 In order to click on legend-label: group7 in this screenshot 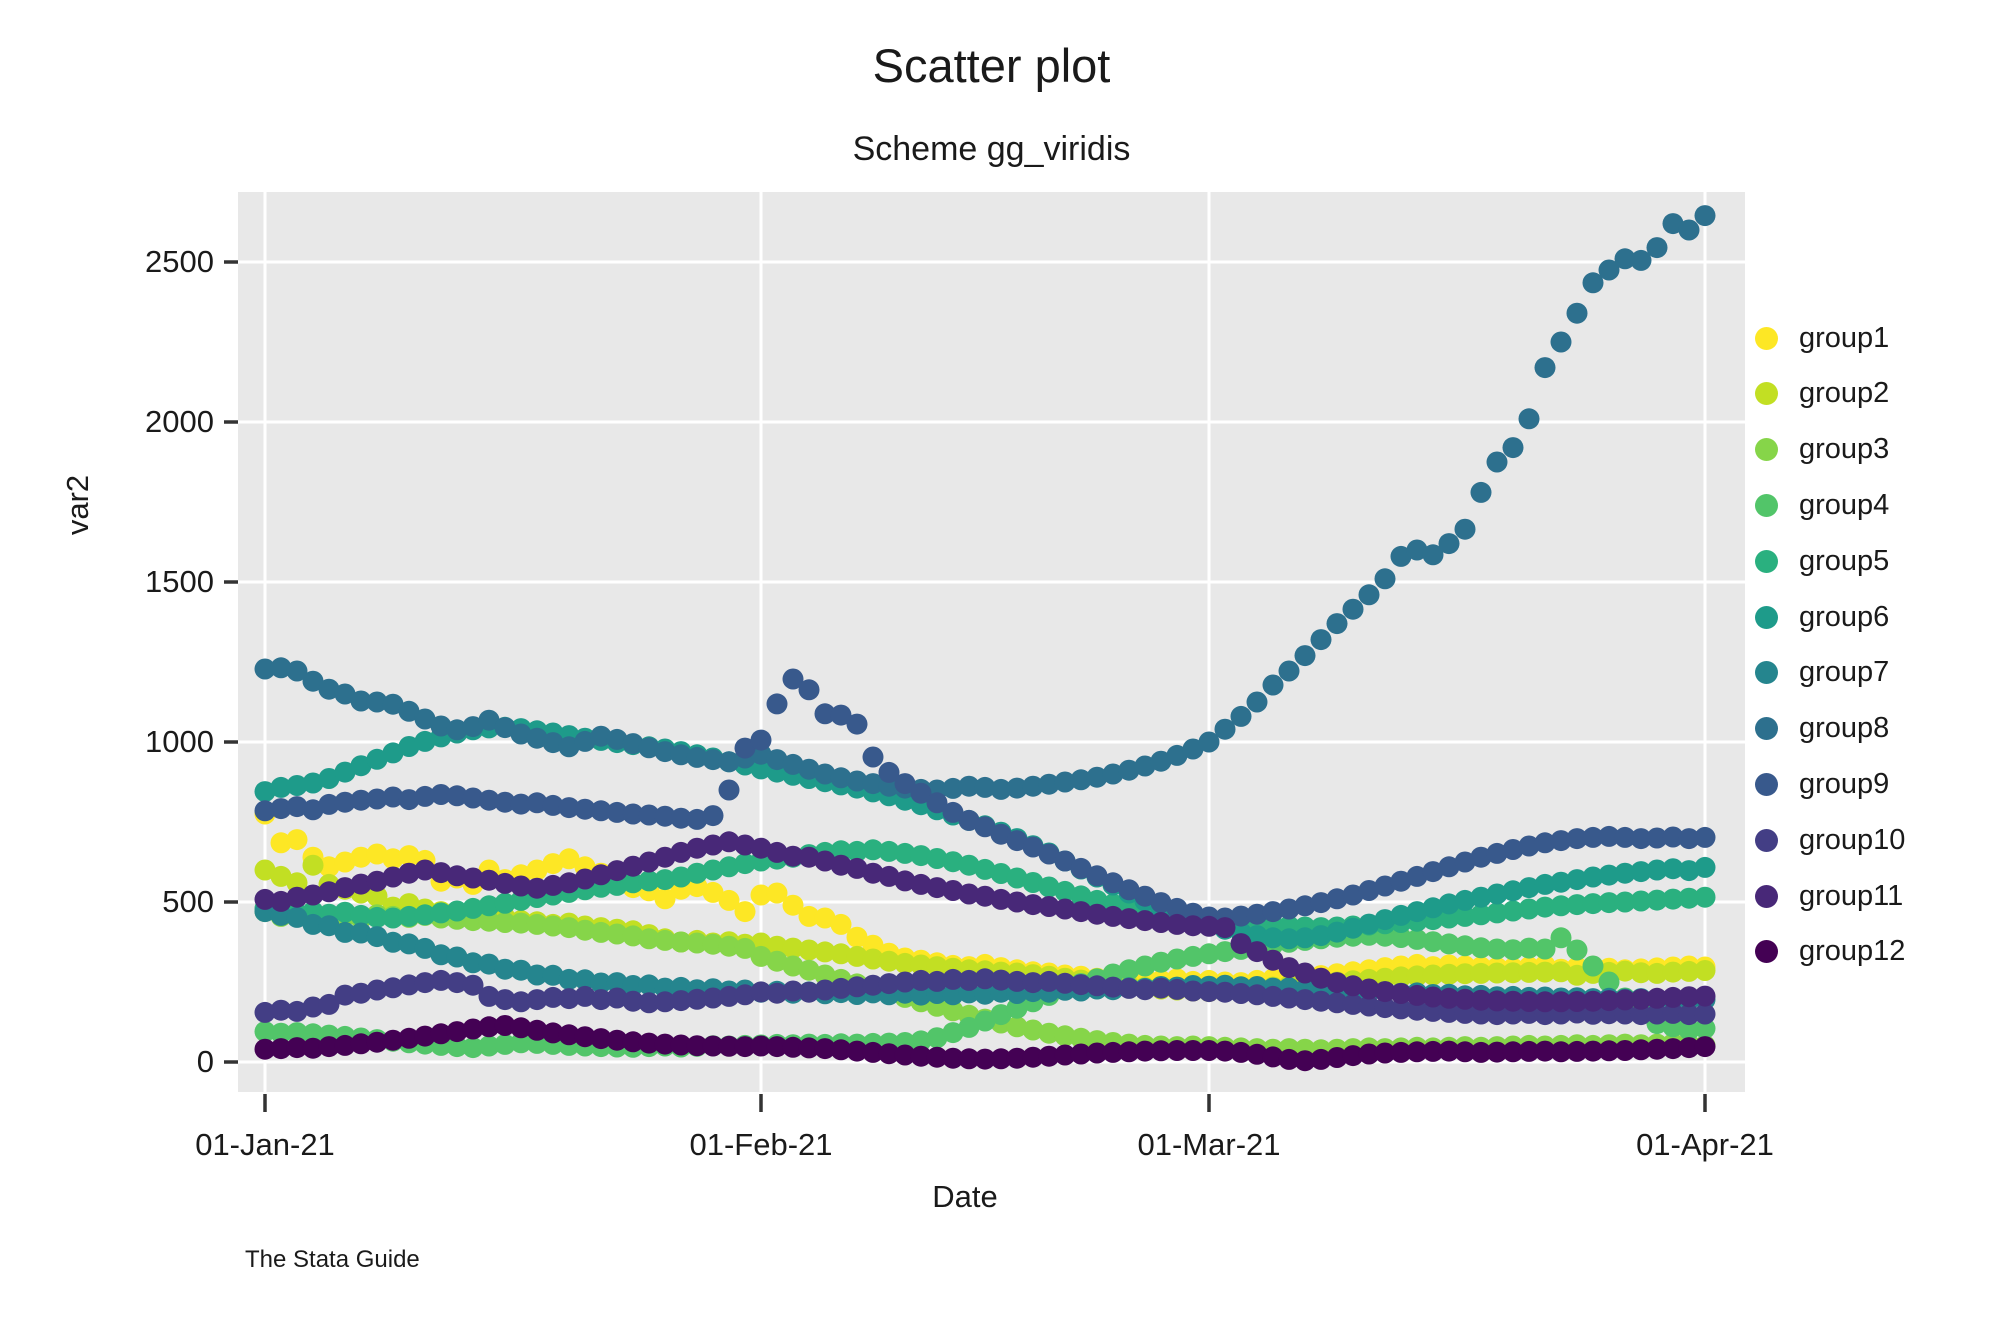, I will do `click(1844, 672)`.